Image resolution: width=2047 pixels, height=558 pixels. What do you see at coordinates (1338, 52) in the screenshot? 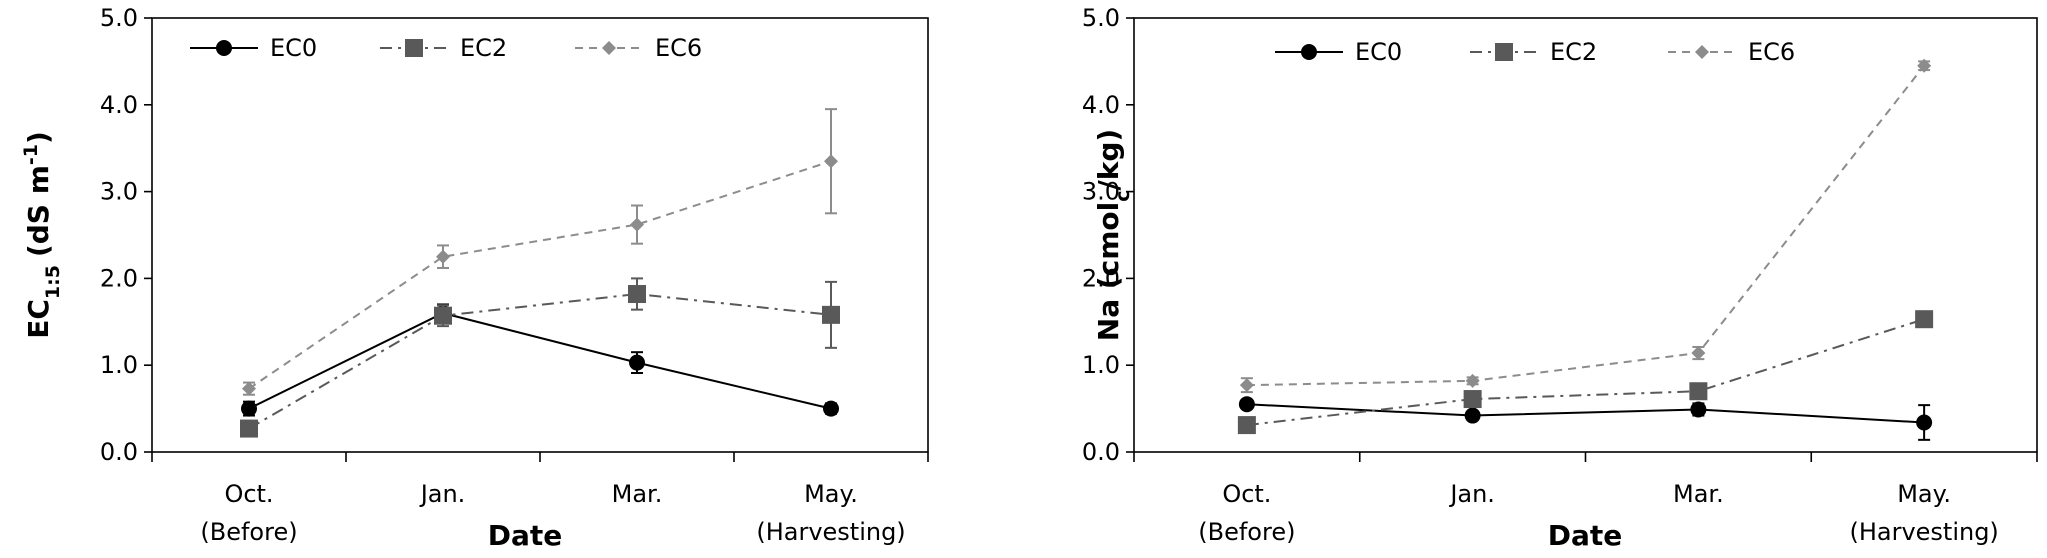
I see `na-legend-entry-ec0: EC0` at bounding box center [1338, 52].